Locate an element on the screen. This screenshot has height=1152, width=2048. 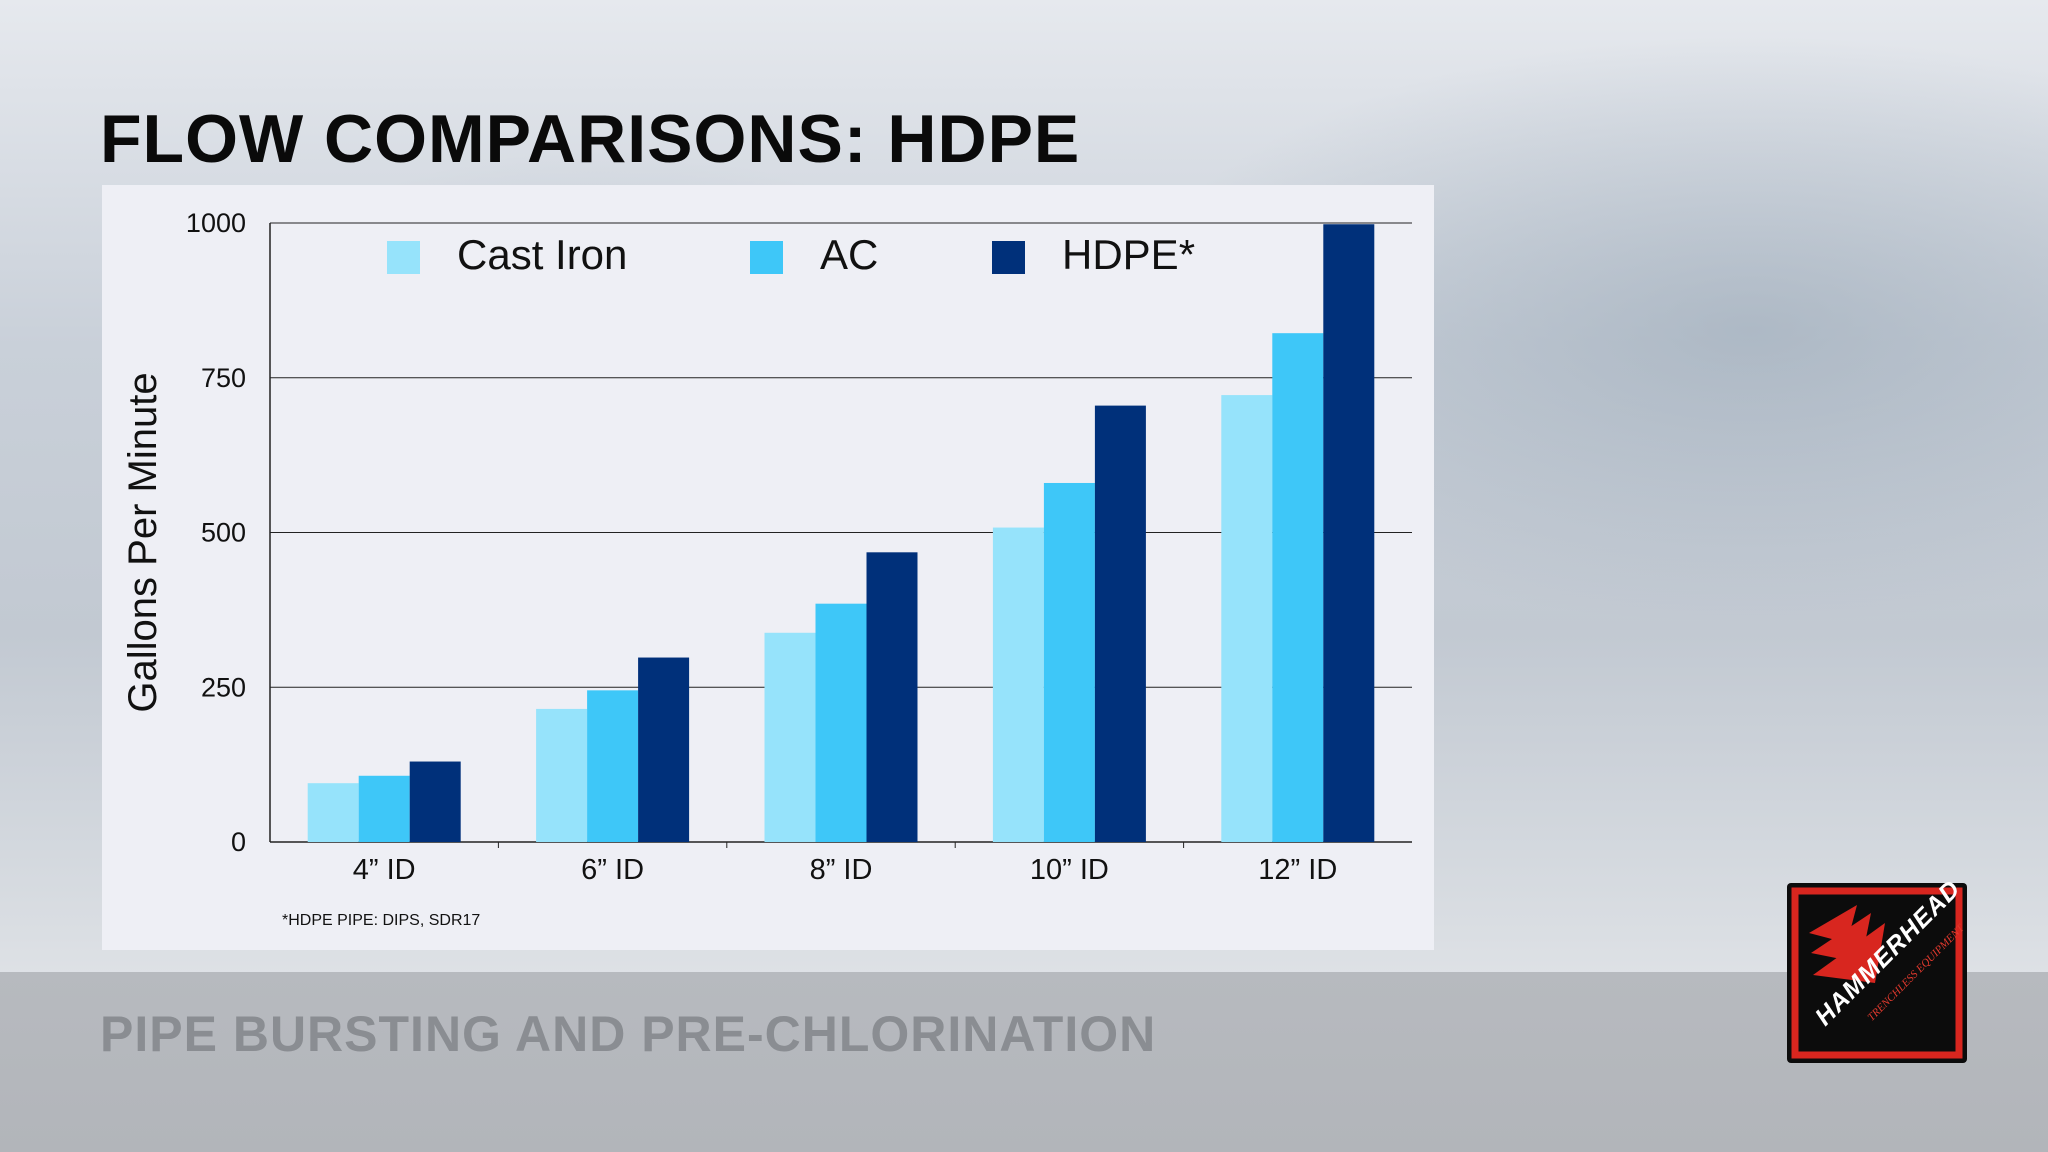
x-tick-label: 6” ID is located at coordinates (612, 870).